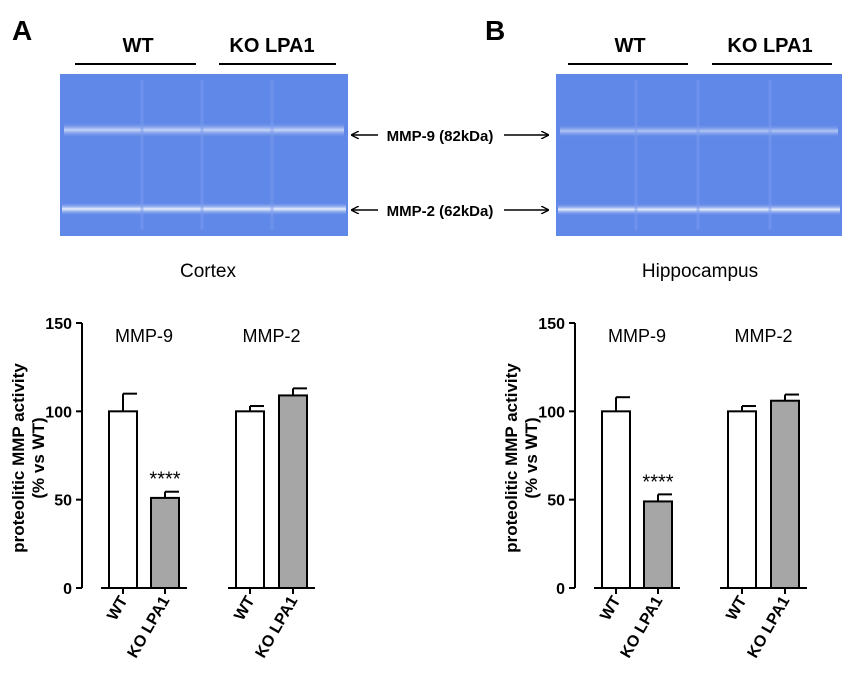 The height and width of the screenshot is (680, 850). I want to click on panel-letter: B, so click(495, 30).